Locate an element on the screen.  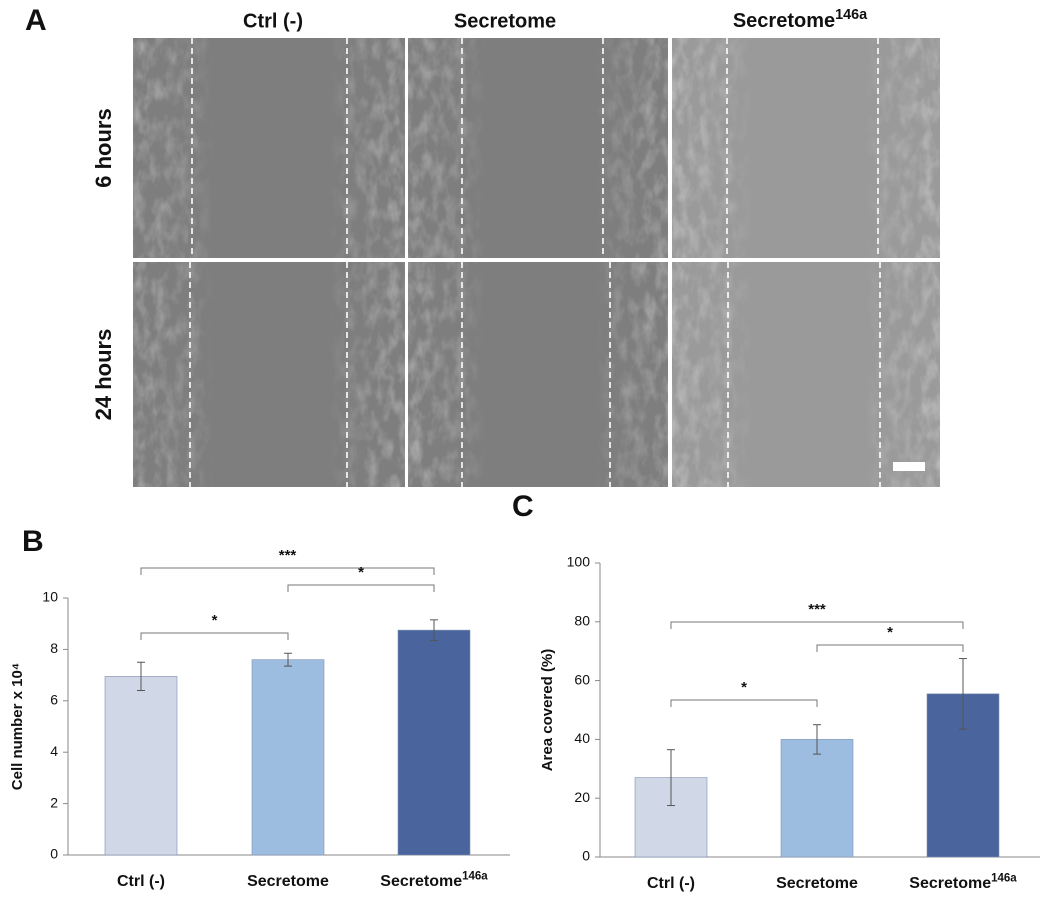
panel-label: B is located at coordinates (33, 541).